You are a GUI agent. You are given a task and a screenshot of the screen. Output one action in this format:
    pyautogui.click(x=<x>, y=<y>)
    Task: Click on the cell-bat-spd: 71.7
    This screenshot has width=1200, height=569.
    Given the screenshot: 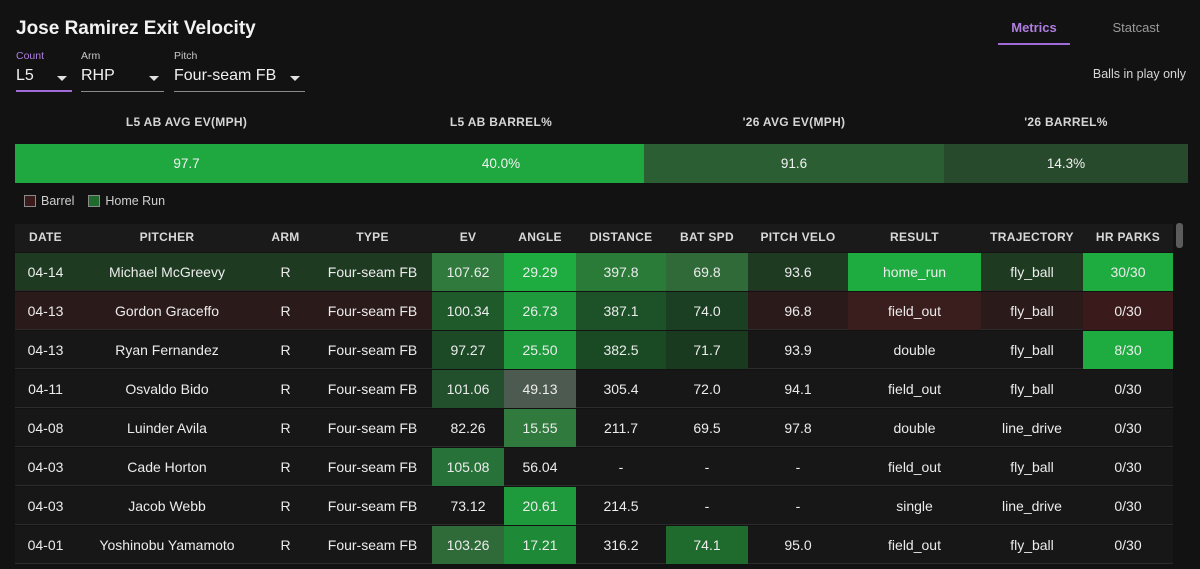 What is the action you would take?
    pyautogui.click(x=707, y=350)
    